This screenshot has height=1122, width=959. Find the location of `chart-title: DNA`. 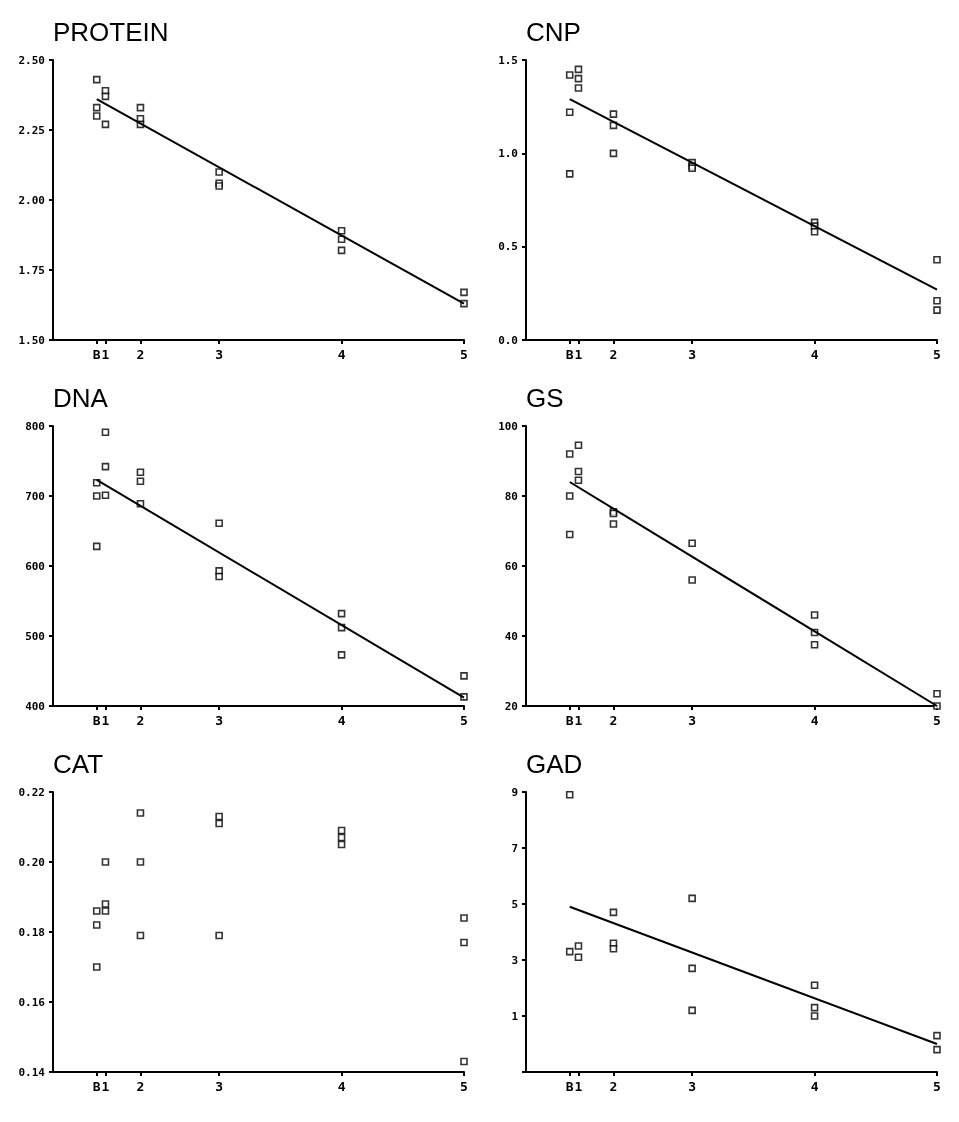

chart-title: DNA is located at coordinates (81, 398).